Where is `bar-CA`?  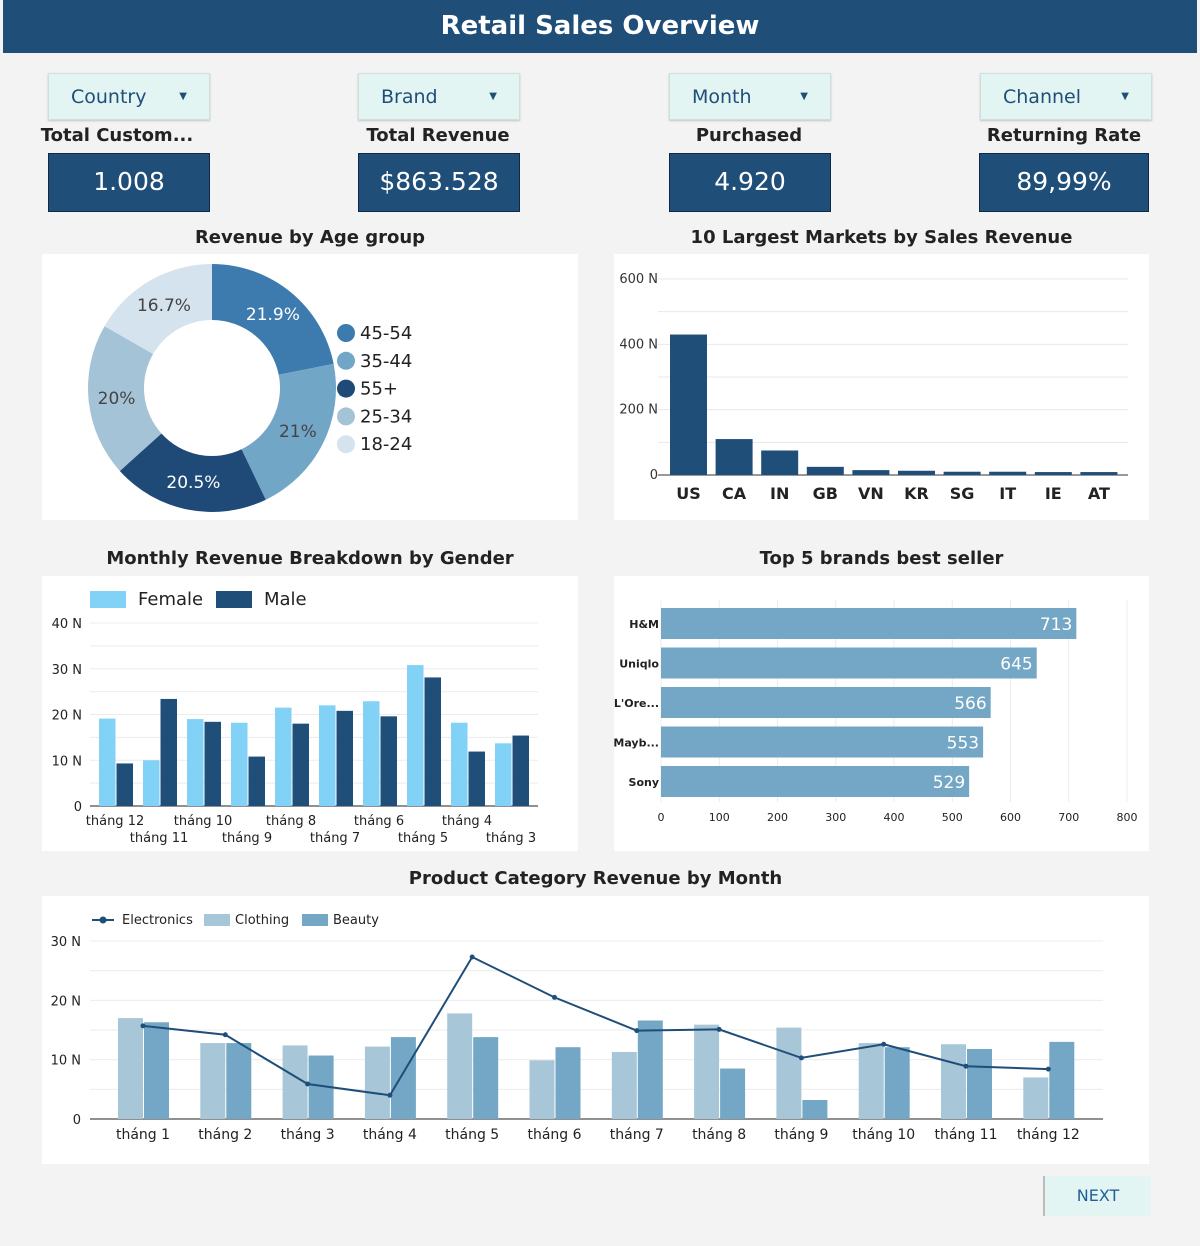 bar-CA is located at coordinates (734, 457).